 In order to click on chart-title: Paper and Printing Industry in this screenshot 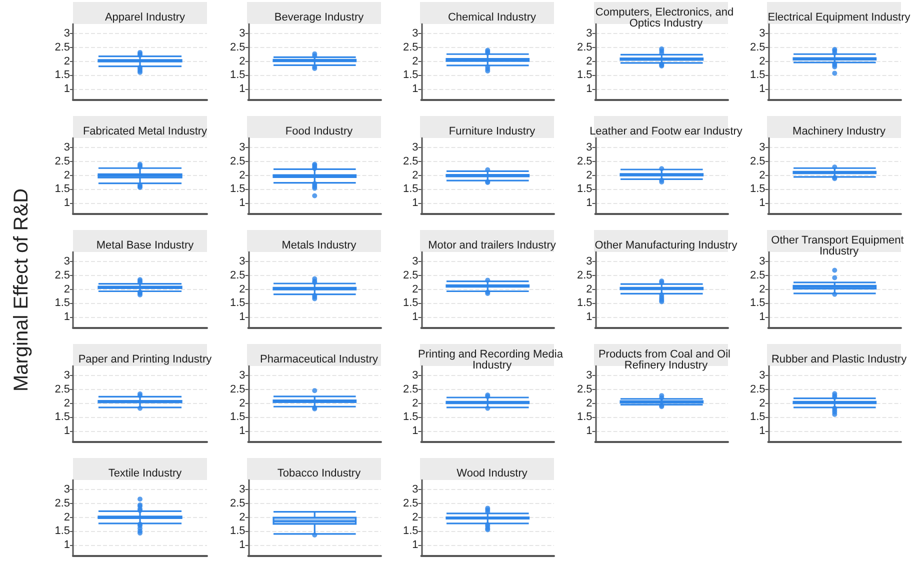, I will do `click(145, 360)`.